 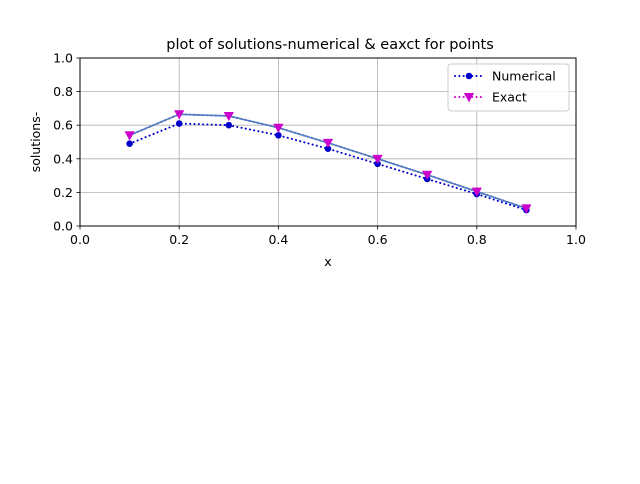 I want to click on y-tick-label: 0.0, so click(x=63, y=226).